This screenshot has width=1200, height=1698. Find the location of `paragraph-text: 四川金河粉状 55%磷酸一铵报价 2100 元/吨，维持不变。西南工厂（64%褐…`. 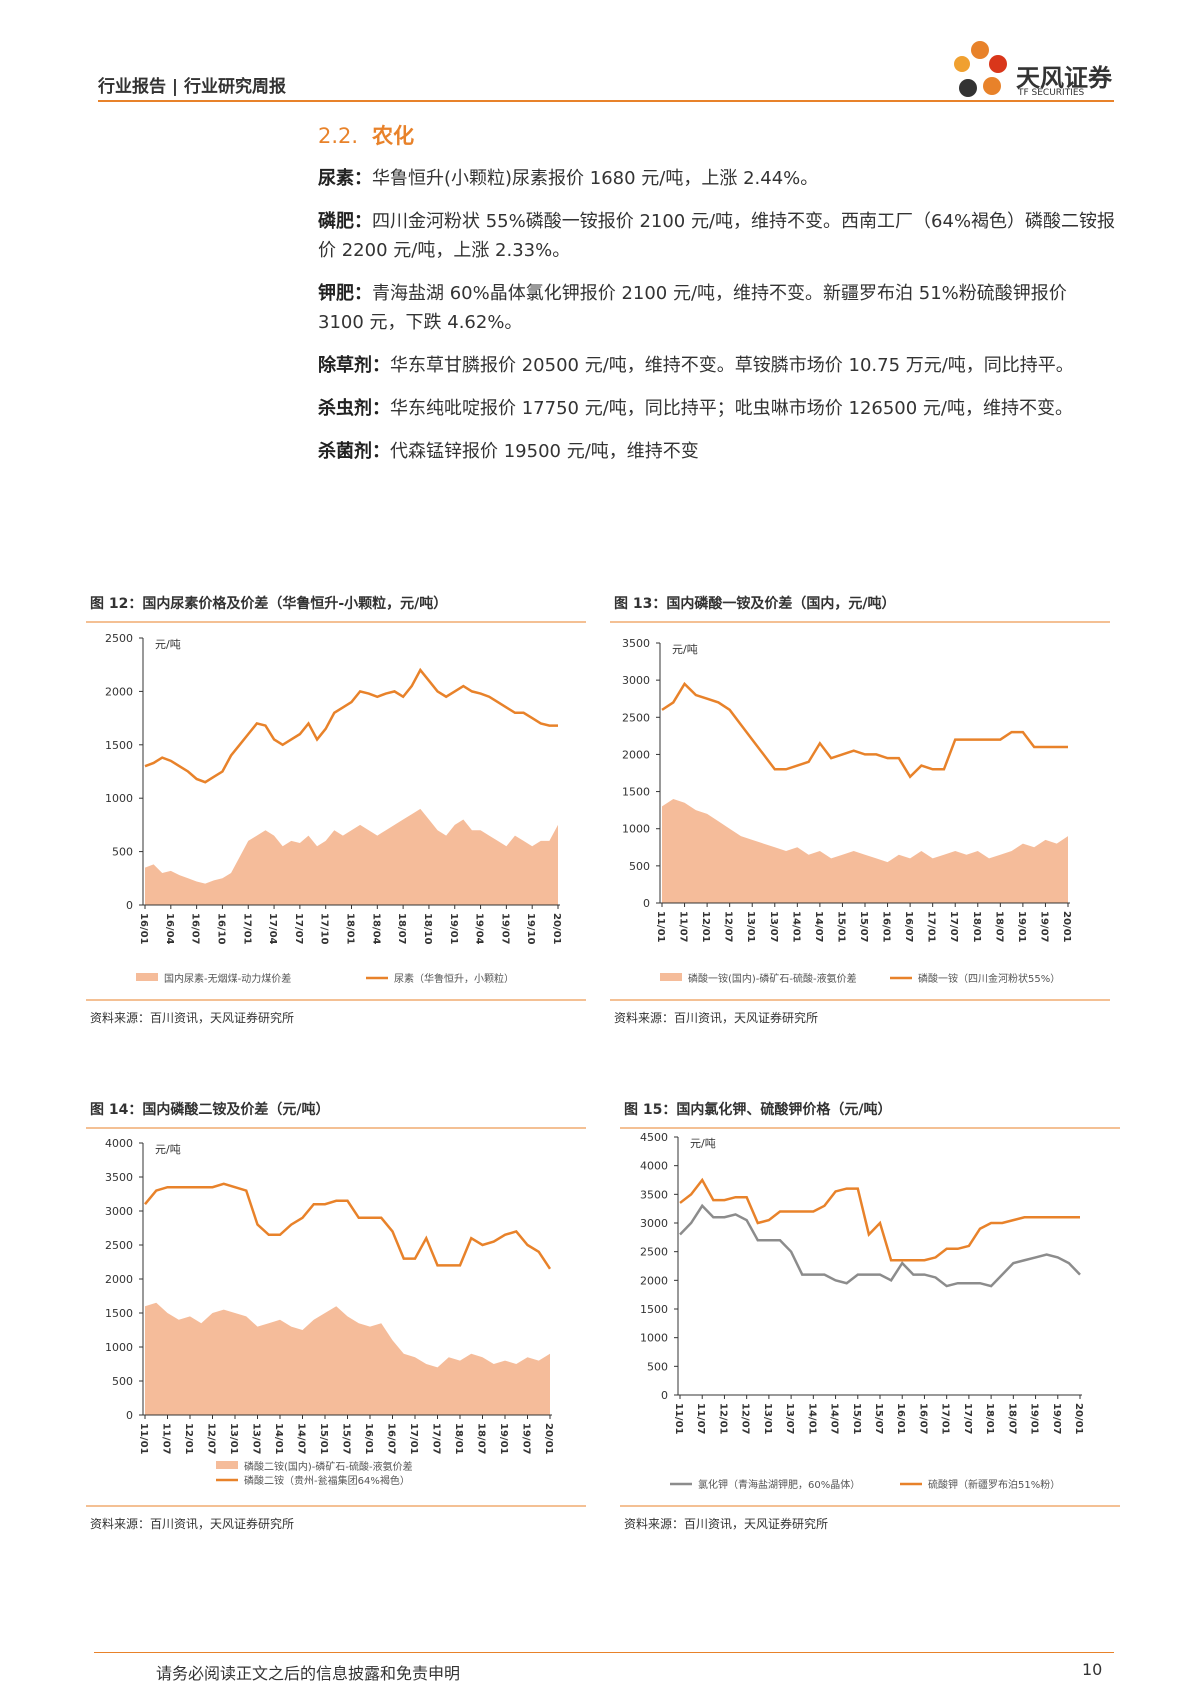

paragraph-text: 四川金河粉状 55%磷酸一铵报价 2100 元/吨，维持不变。西南工厂（64%褐… is located at coordinates (717, 236).